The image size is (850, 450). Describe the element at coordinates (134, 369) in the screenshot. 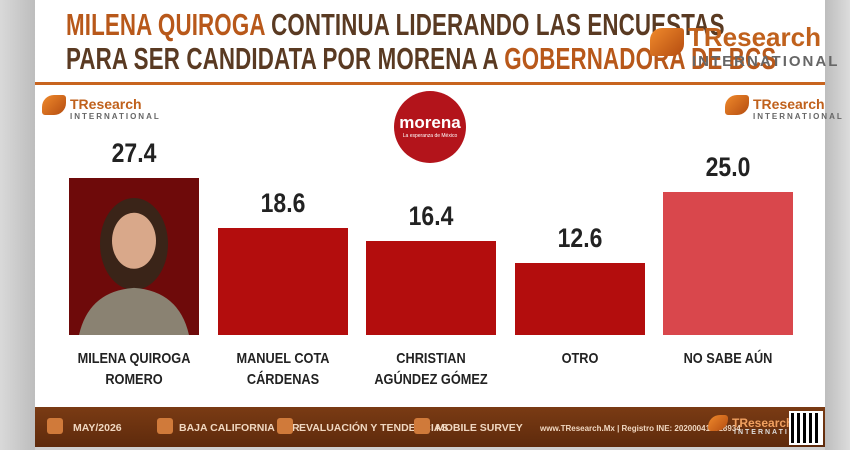

I see `category-label: MILENA QUIROGA ROMERO` at that location.